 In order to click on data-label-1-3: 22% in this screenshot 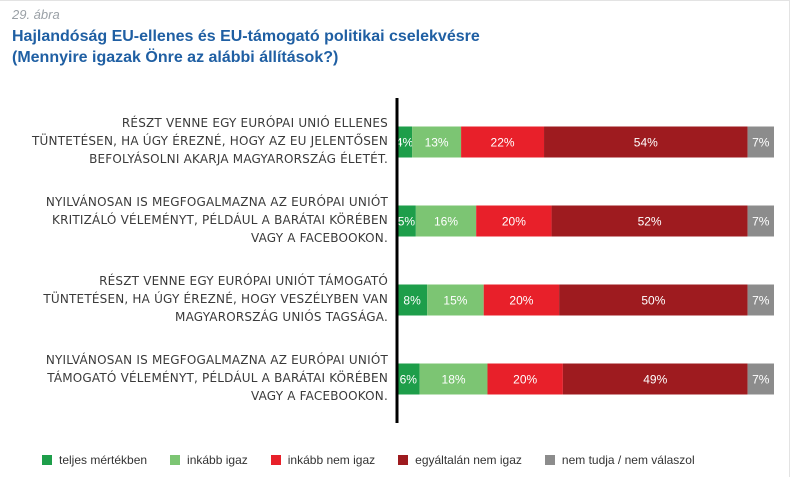, I will do `click(503, 143)`.